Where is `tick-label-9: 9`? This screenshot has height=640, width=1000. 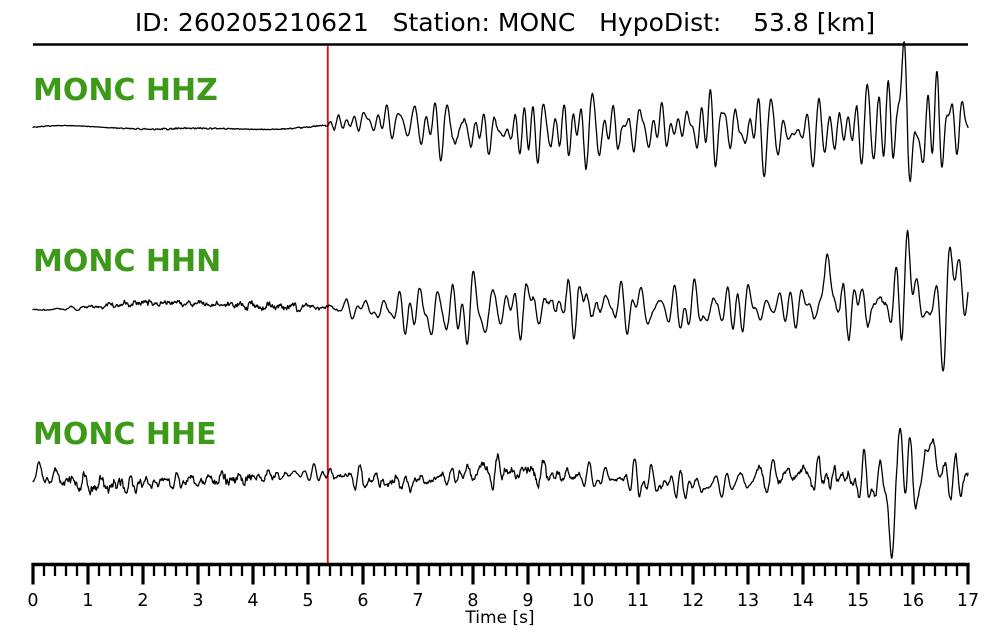
tick-label-9: 9 is located at coordinates (527, 601).